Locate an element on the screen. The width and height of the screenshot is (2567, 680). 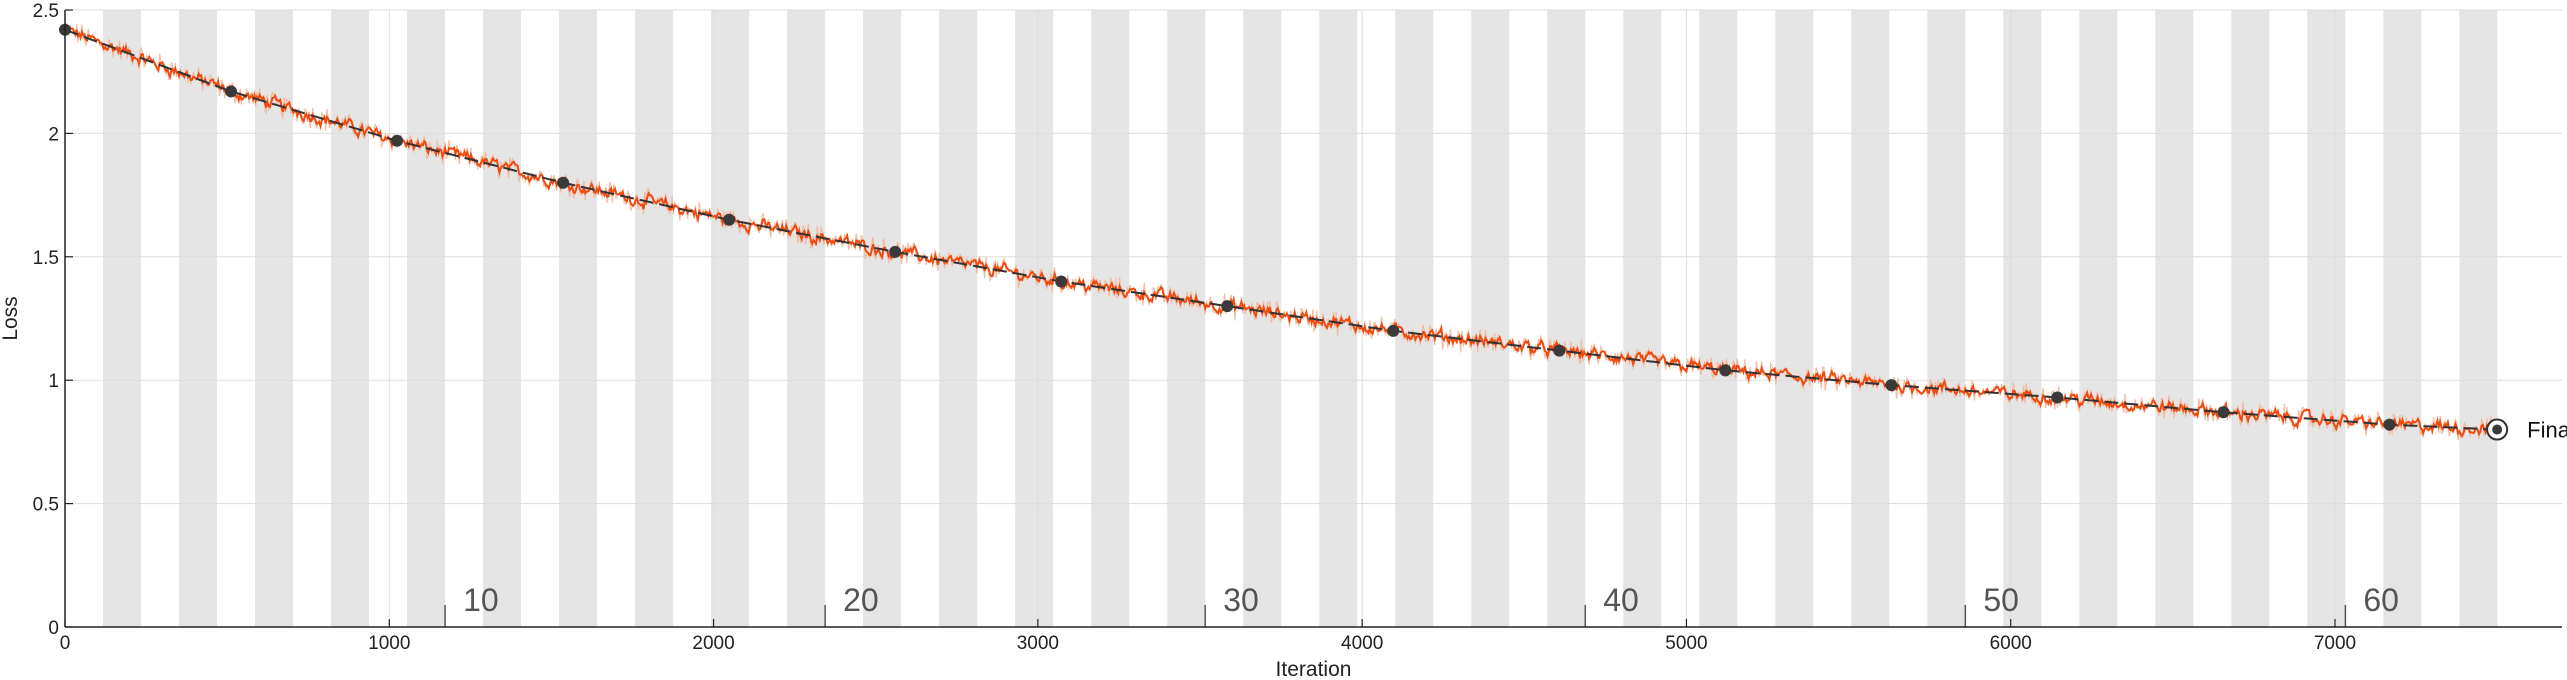
epoch-label: 20 is located at coordinates (861, 600).